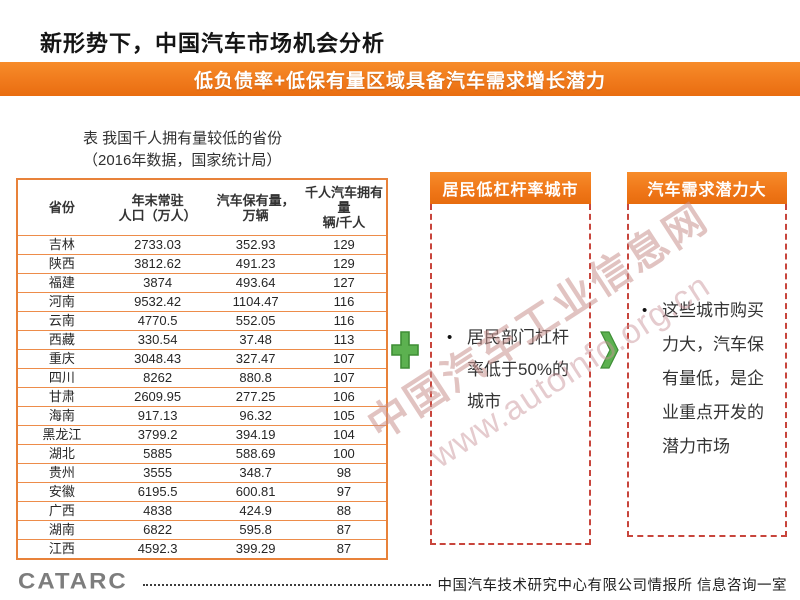  I want to click on table-cell: 491.23, so click(255, 264).